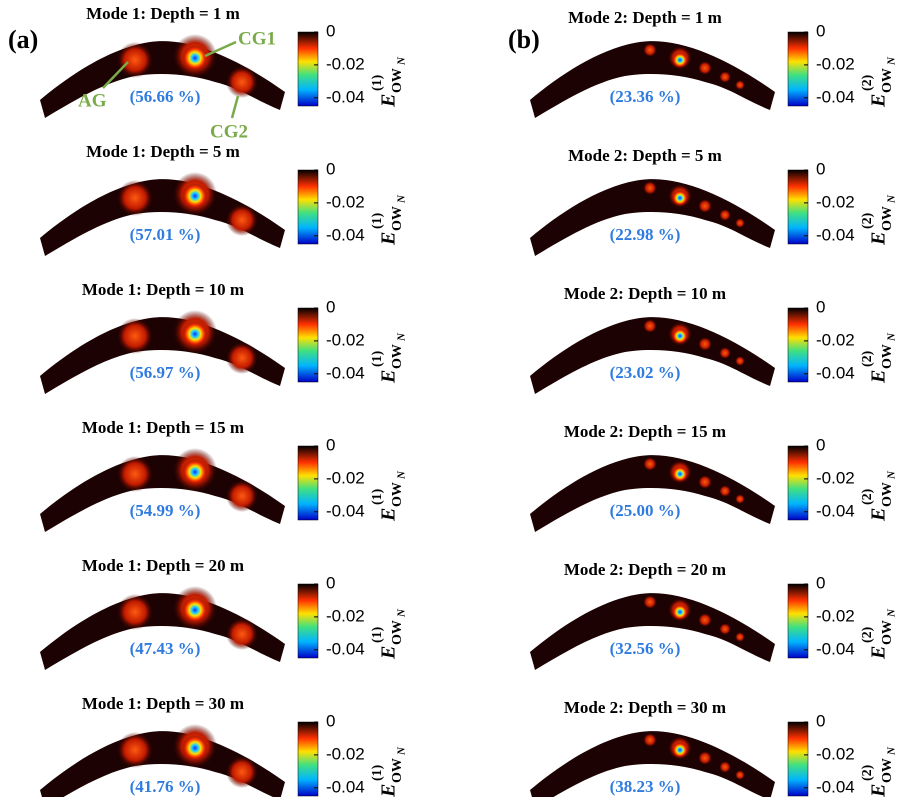 The image size is (920, 797). I want to click on panel-title: Mode 1: Depth = 5 m, so click(163, 151).